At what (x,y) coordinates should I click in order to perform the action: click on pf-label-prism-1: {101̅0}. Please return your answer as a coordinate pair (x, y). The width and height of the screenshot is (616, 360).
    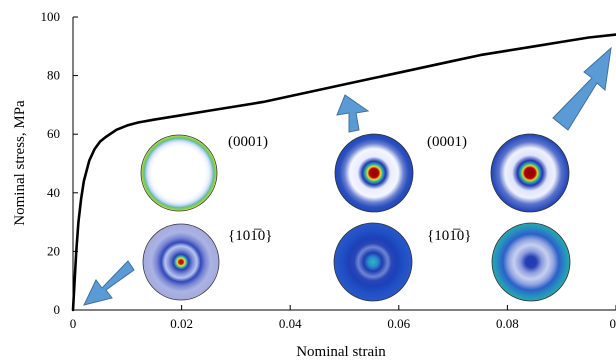
    Looking at the image, I should click on (250, 236).